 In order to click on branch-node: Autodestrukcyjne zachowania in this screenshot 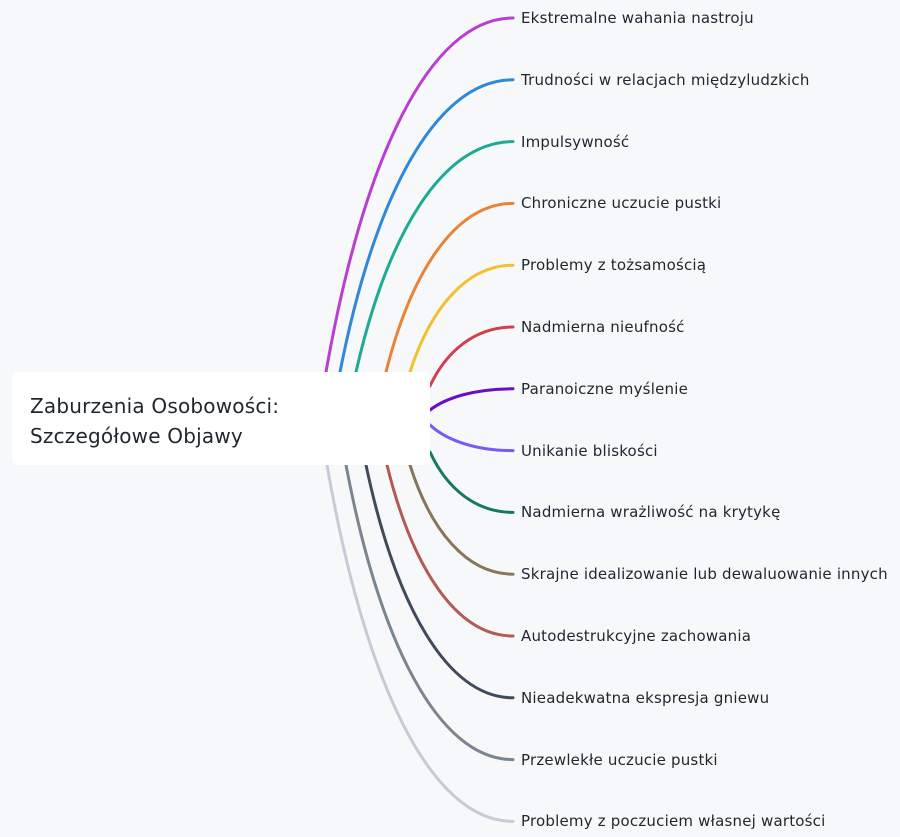, I will do `click(636, 636)`.